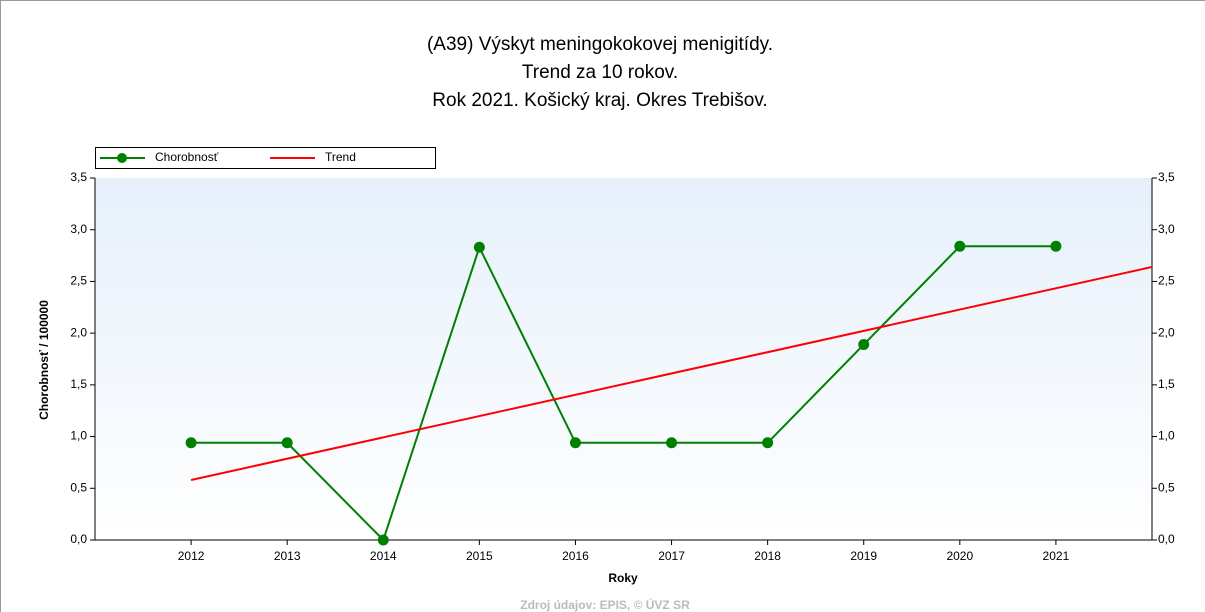  Describe the element at coordinates (959, 556) in the screenshot. I see `x-tick-label: 2020` at that location.